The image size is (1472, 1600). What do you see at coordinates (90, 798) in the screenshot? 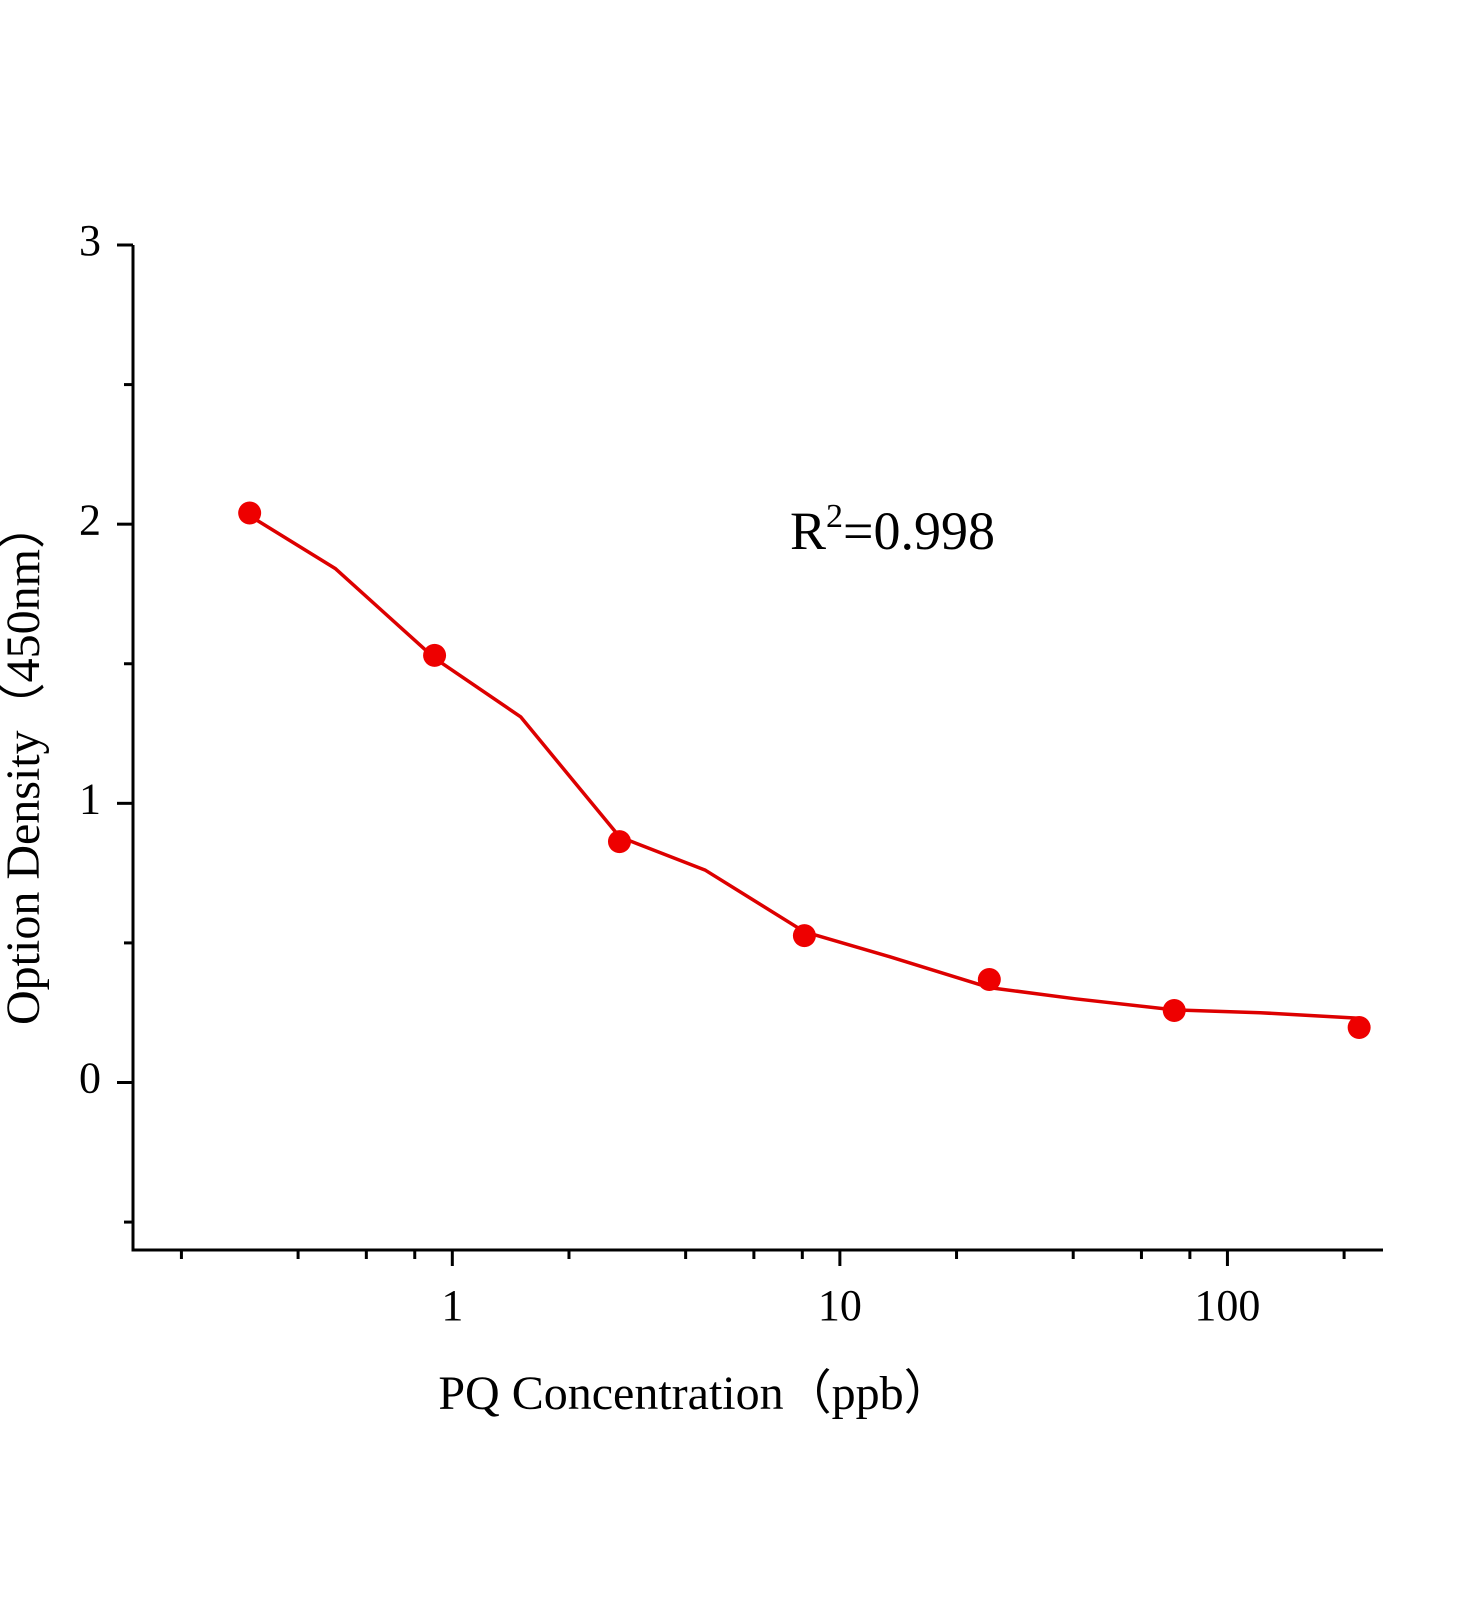
I see `y-tick-label: 1` at bounding box center [90, 798].